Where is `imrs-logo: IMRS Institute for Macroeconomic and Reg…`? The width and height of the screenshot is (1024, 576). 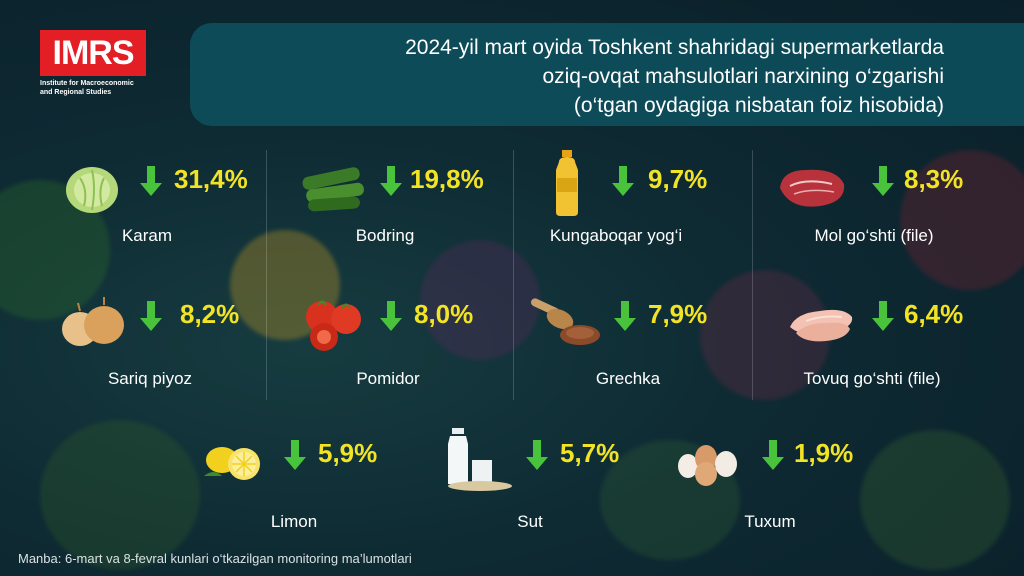
imrs-logo: IMRS Institute for Macroeconomic and Reg… is located at coordinates (95, 63).